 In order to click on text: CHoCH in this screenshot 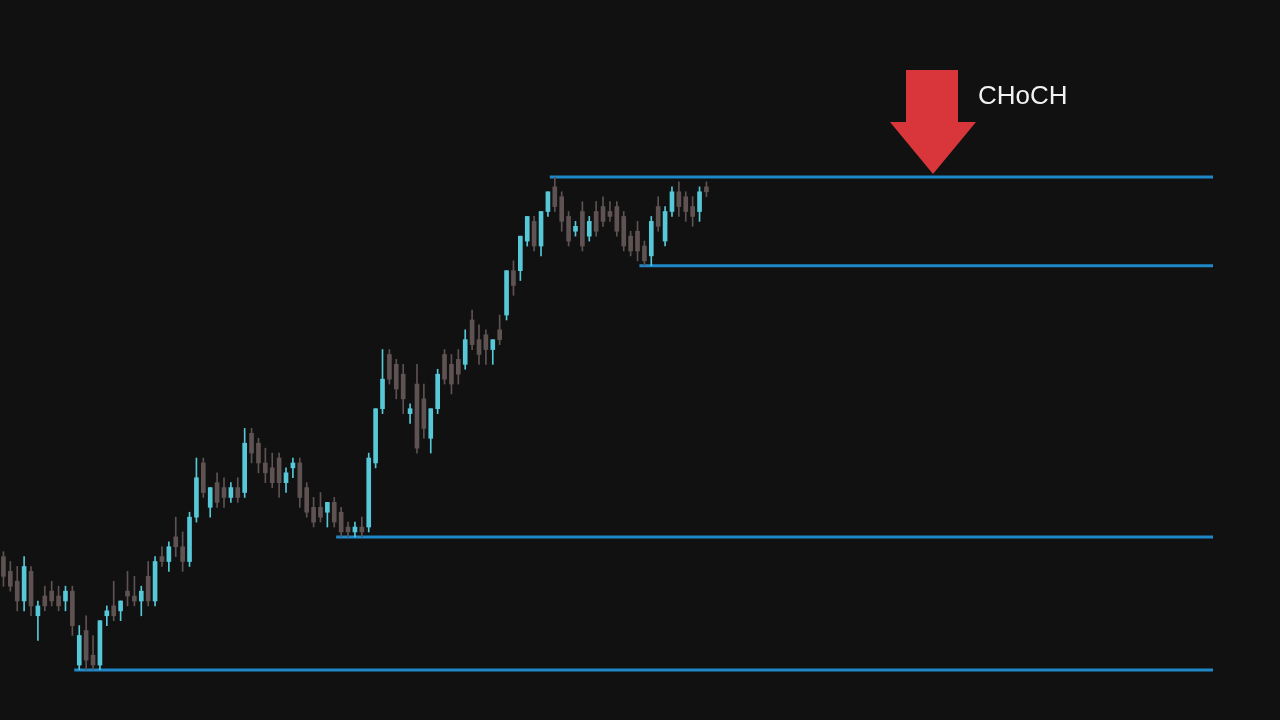, I will do `click(1023, 95)`.